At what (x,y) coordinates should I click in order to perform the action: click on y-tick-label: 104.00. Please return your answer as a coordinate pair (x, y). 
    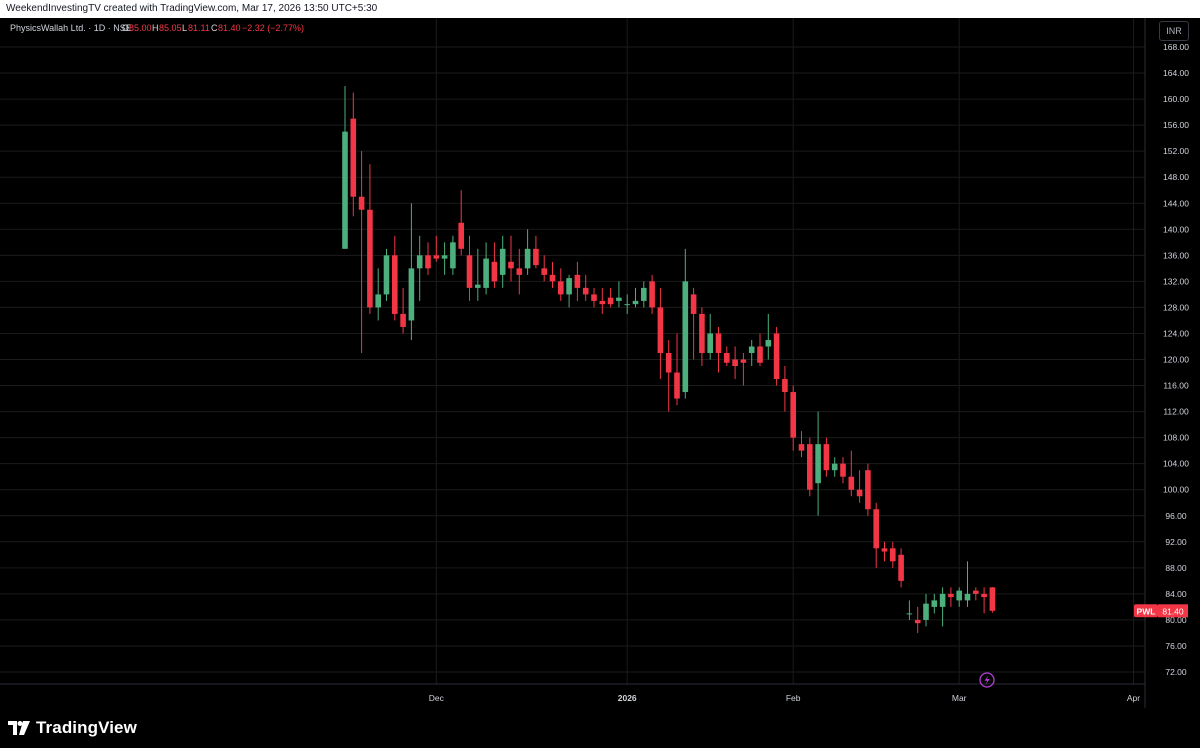
    Looking at the image, I should click on (1176, 464).